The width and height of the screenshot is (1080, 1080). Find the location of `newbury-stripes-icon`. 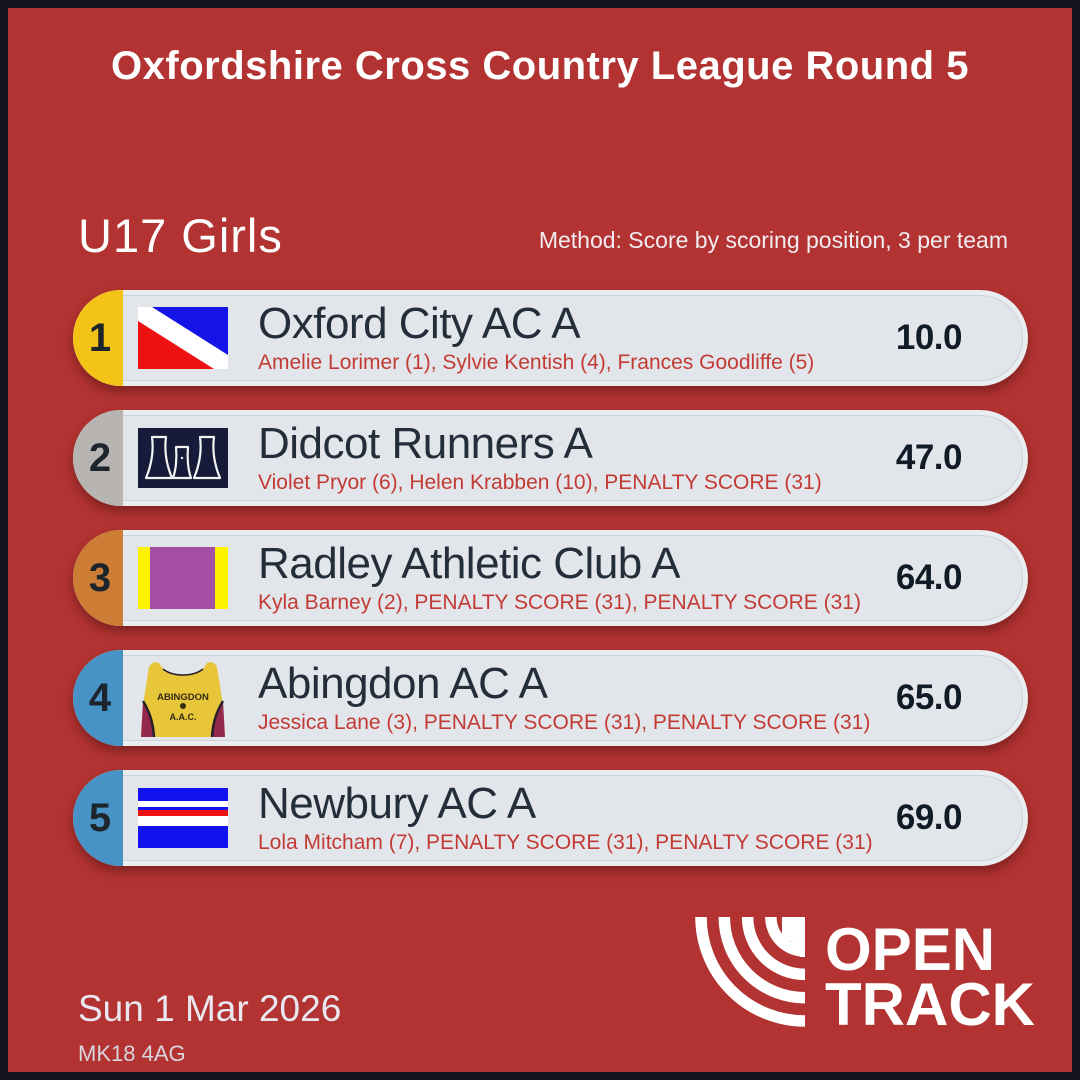

newbury-stripes-icon is located at coordinates (183, 818).